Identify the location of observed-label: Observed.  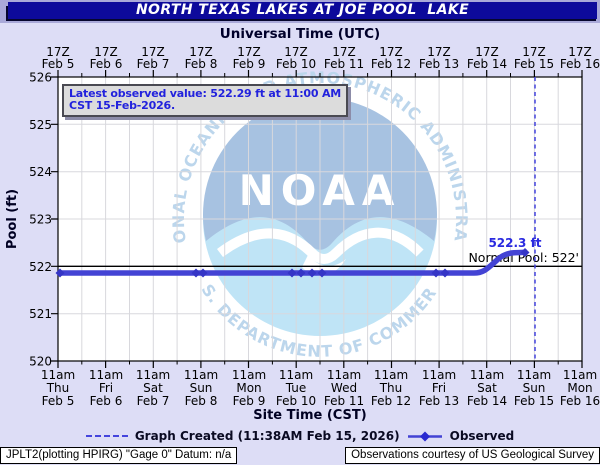
(482, 436).